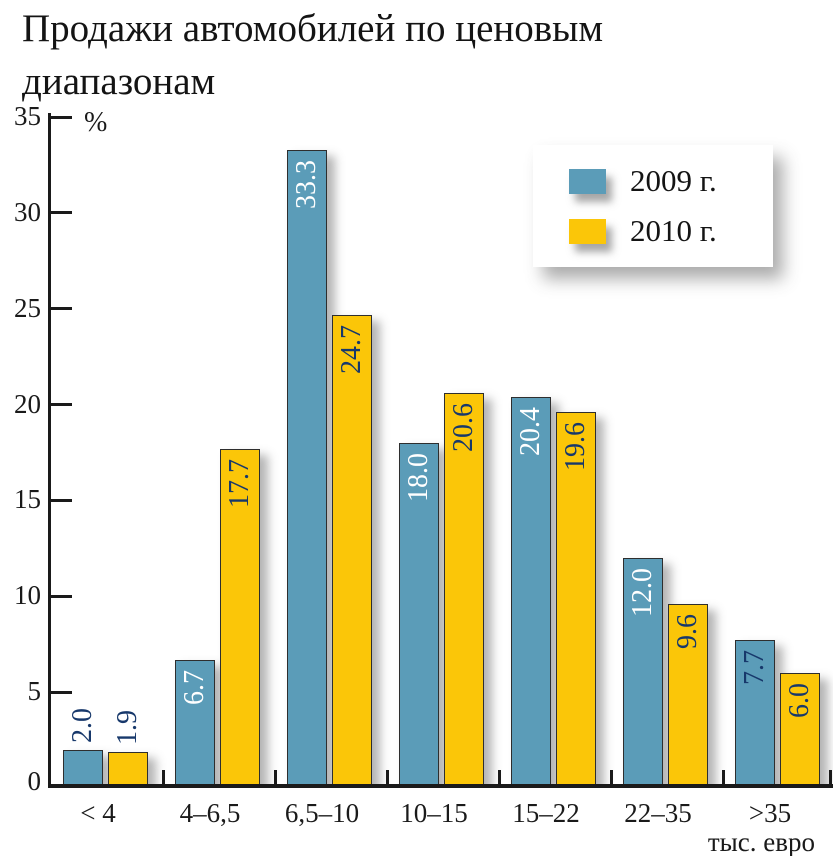 The image size is (833, 856). Describe the element at coordinates (761, 841) in the screenshot. I see `x-axis-unit-label: тыс. евро` at that location.